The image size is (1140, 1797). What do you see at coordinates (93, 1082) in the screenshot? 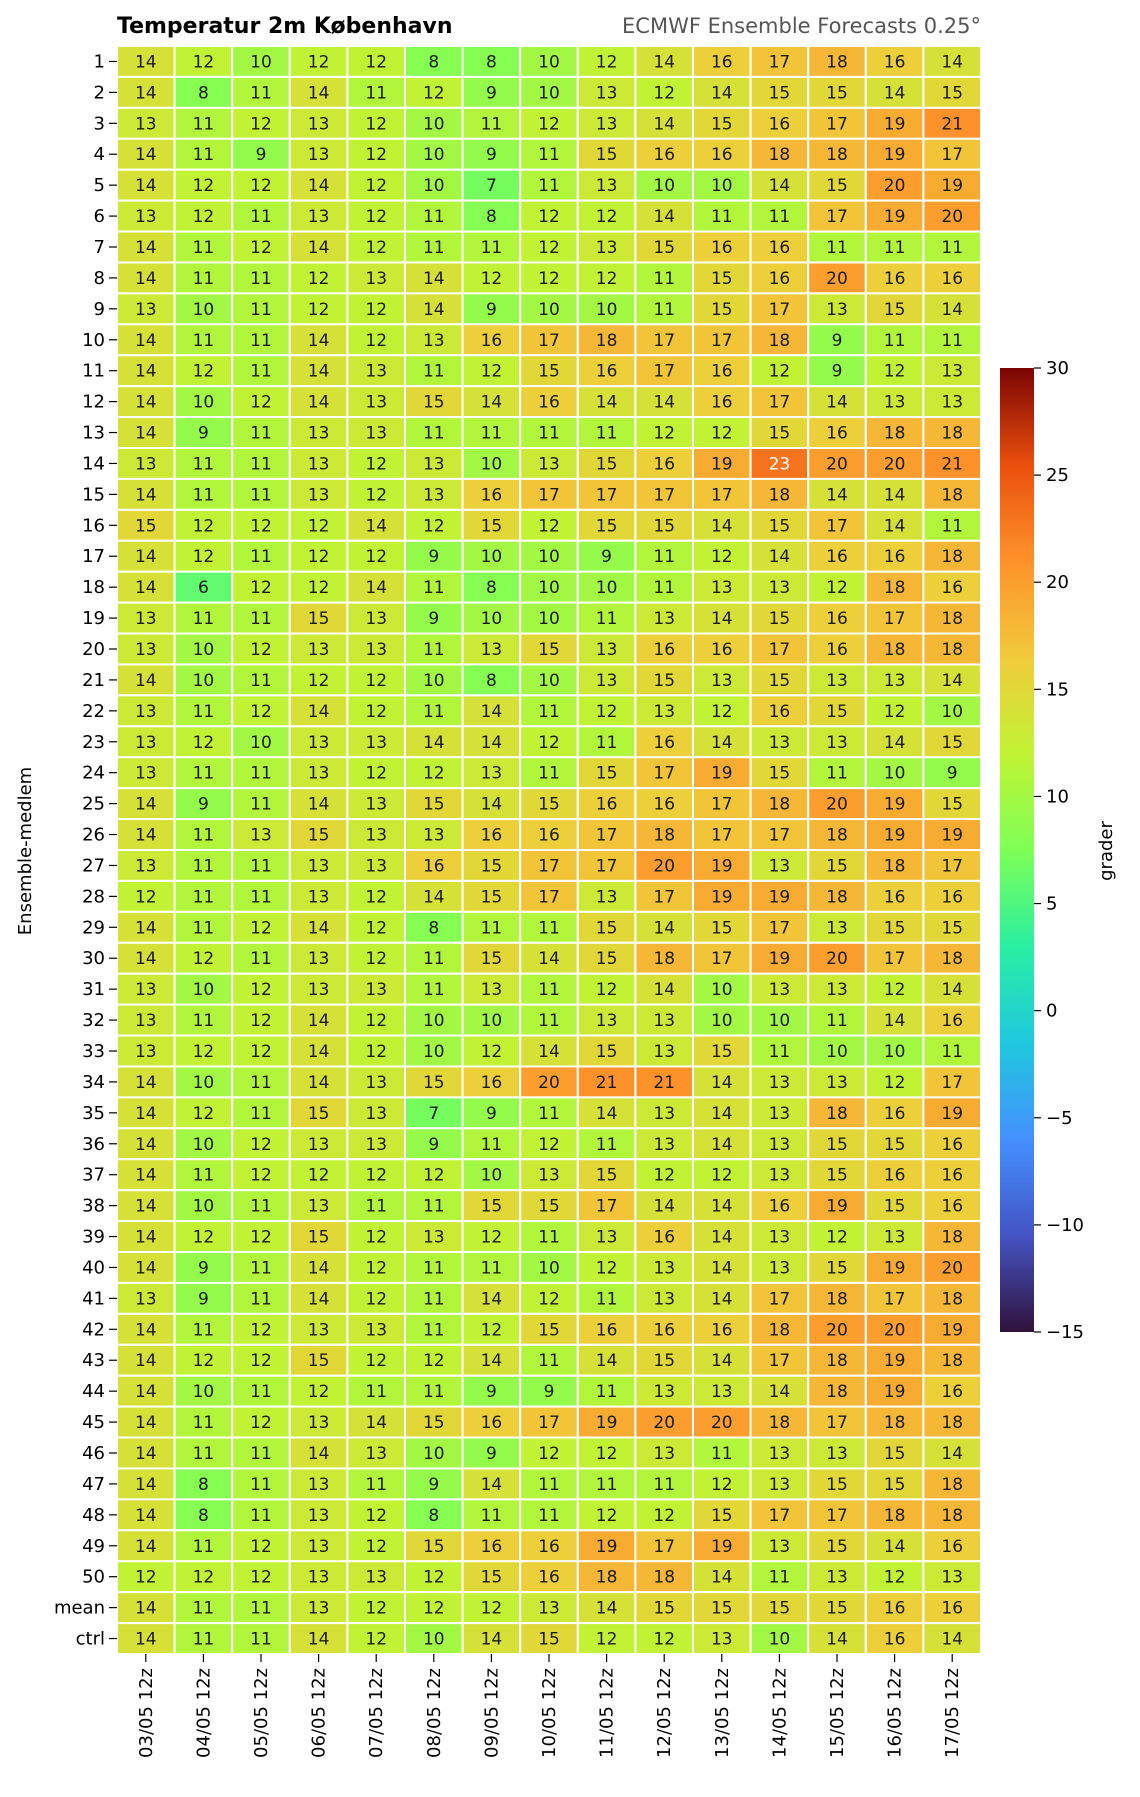
I see `row-label: 34` at bounding box center [93, 1082].